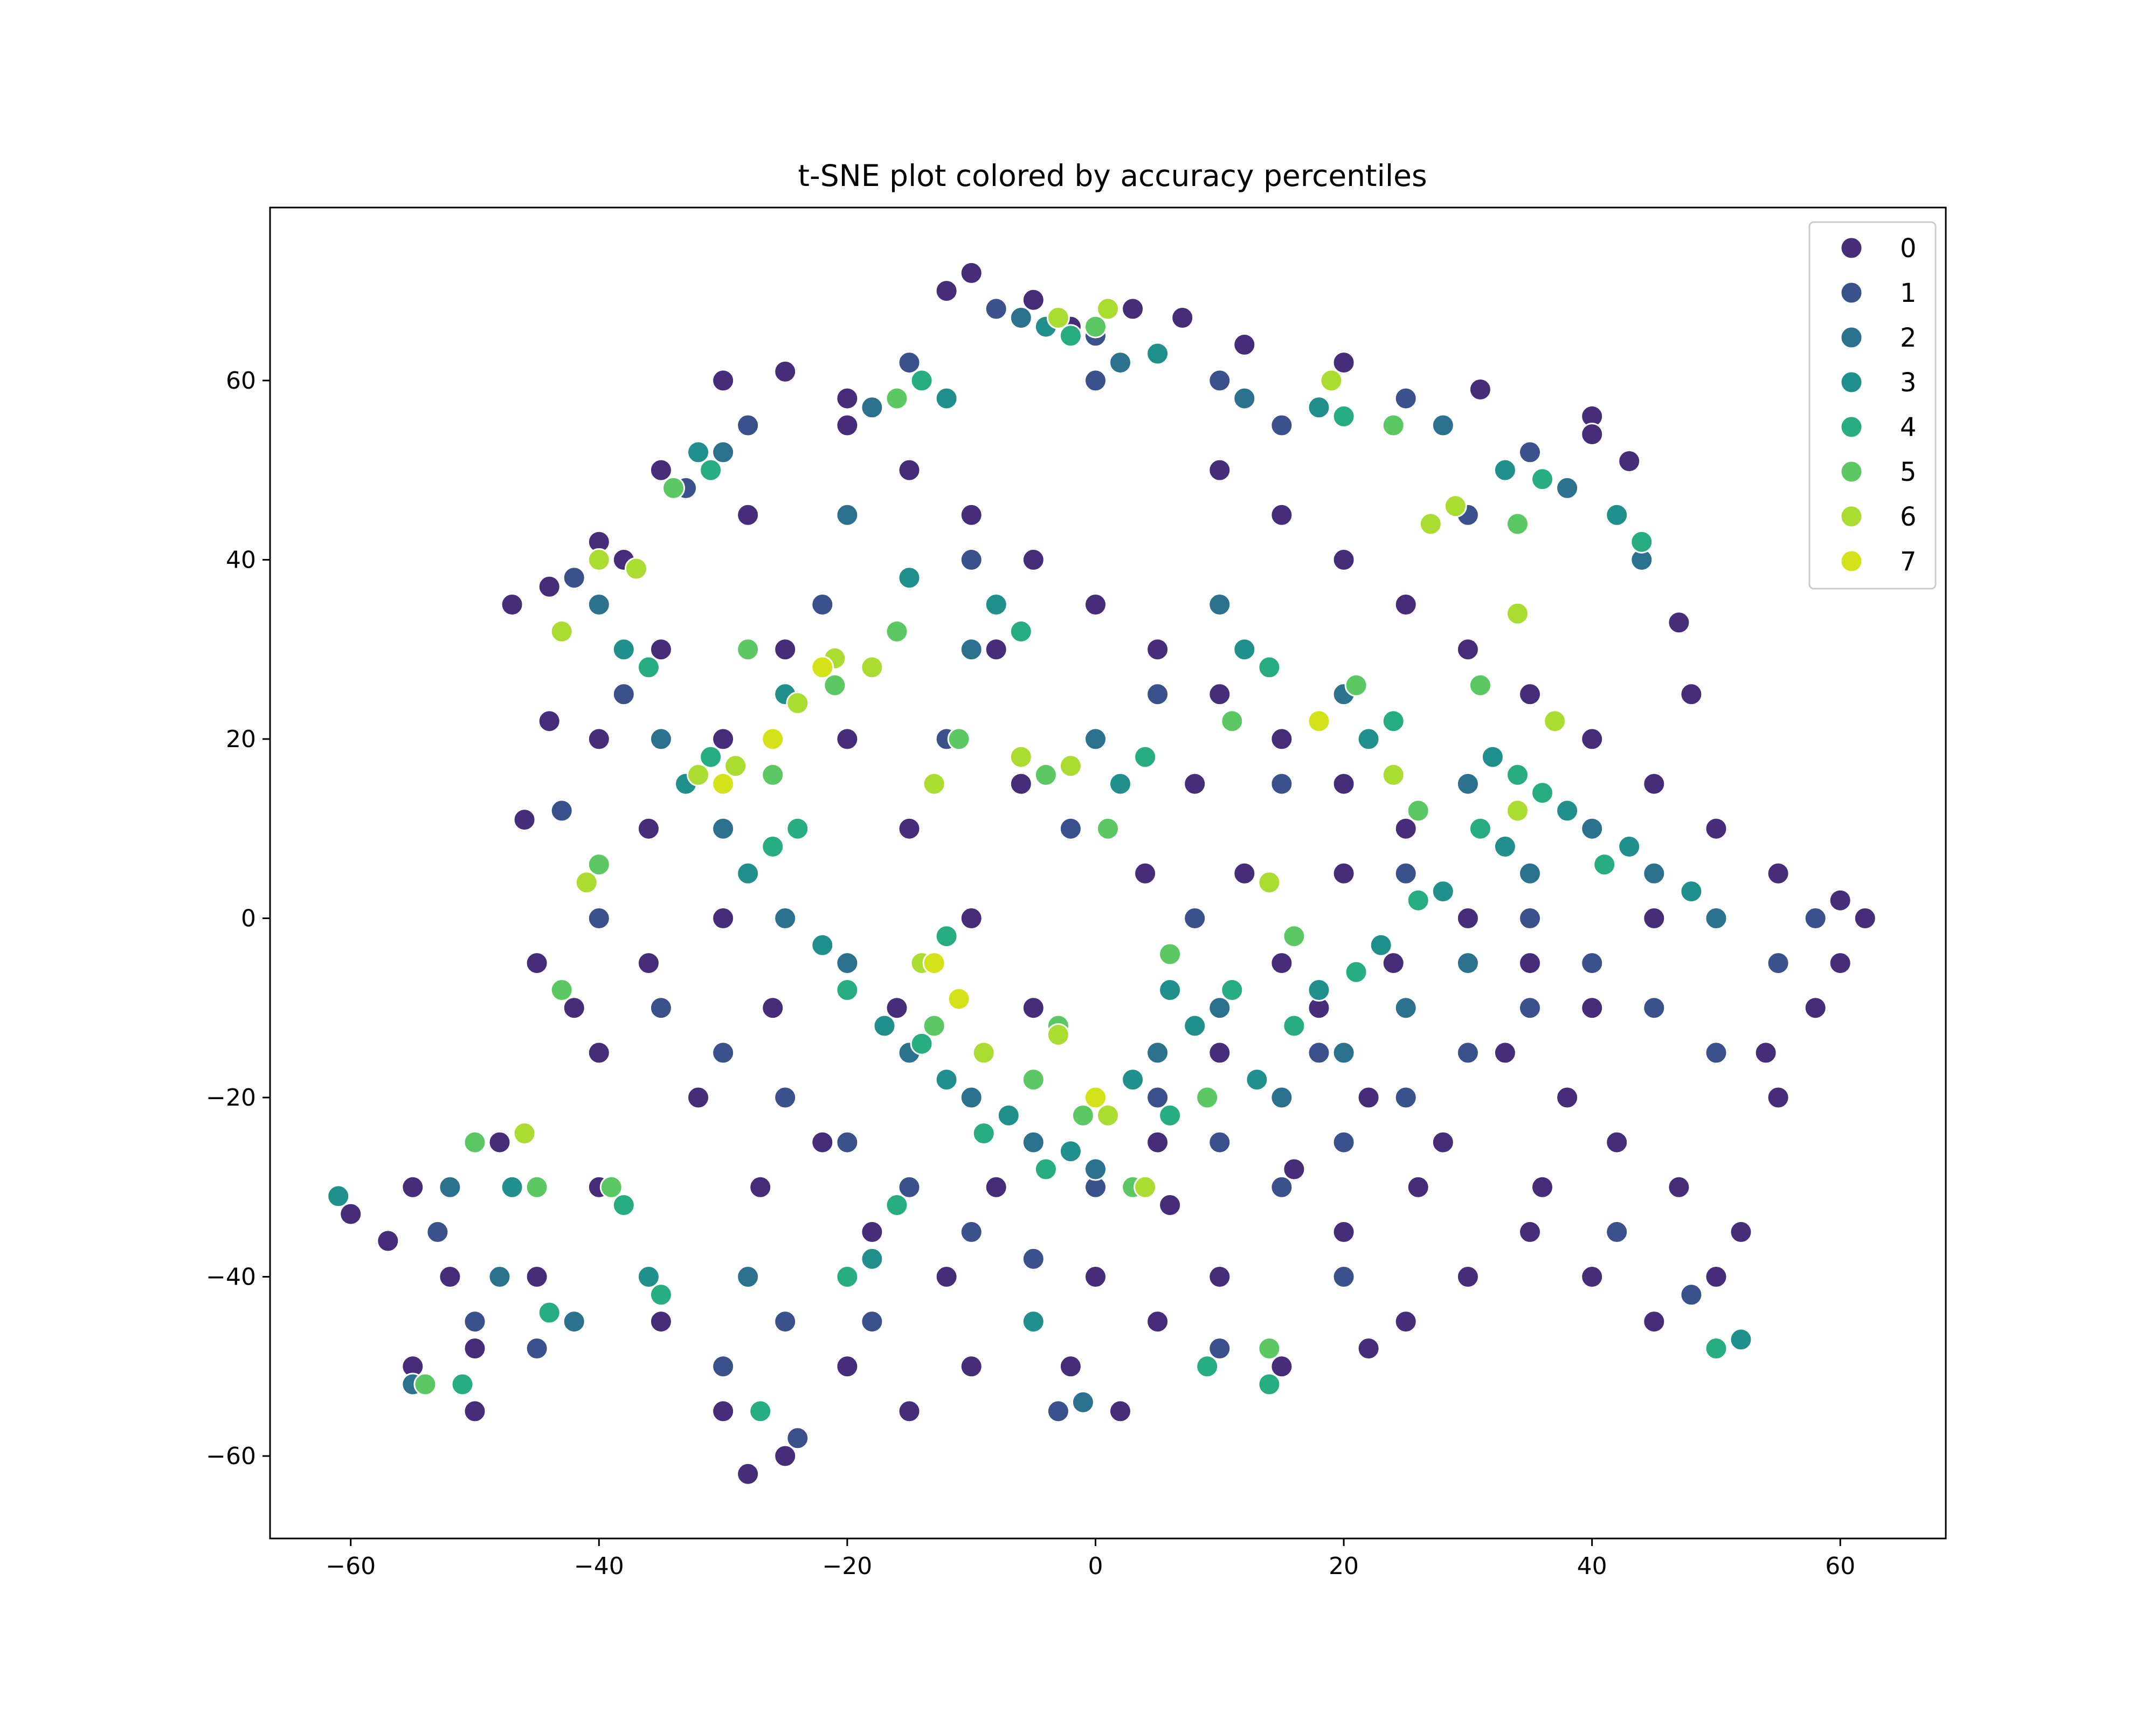 This screenshot has height=1725, width=2156. What do you see at coordinates (241, 381) in the screenshot?
I see `y-tick-label: 60` at bounding box center [241, 381].